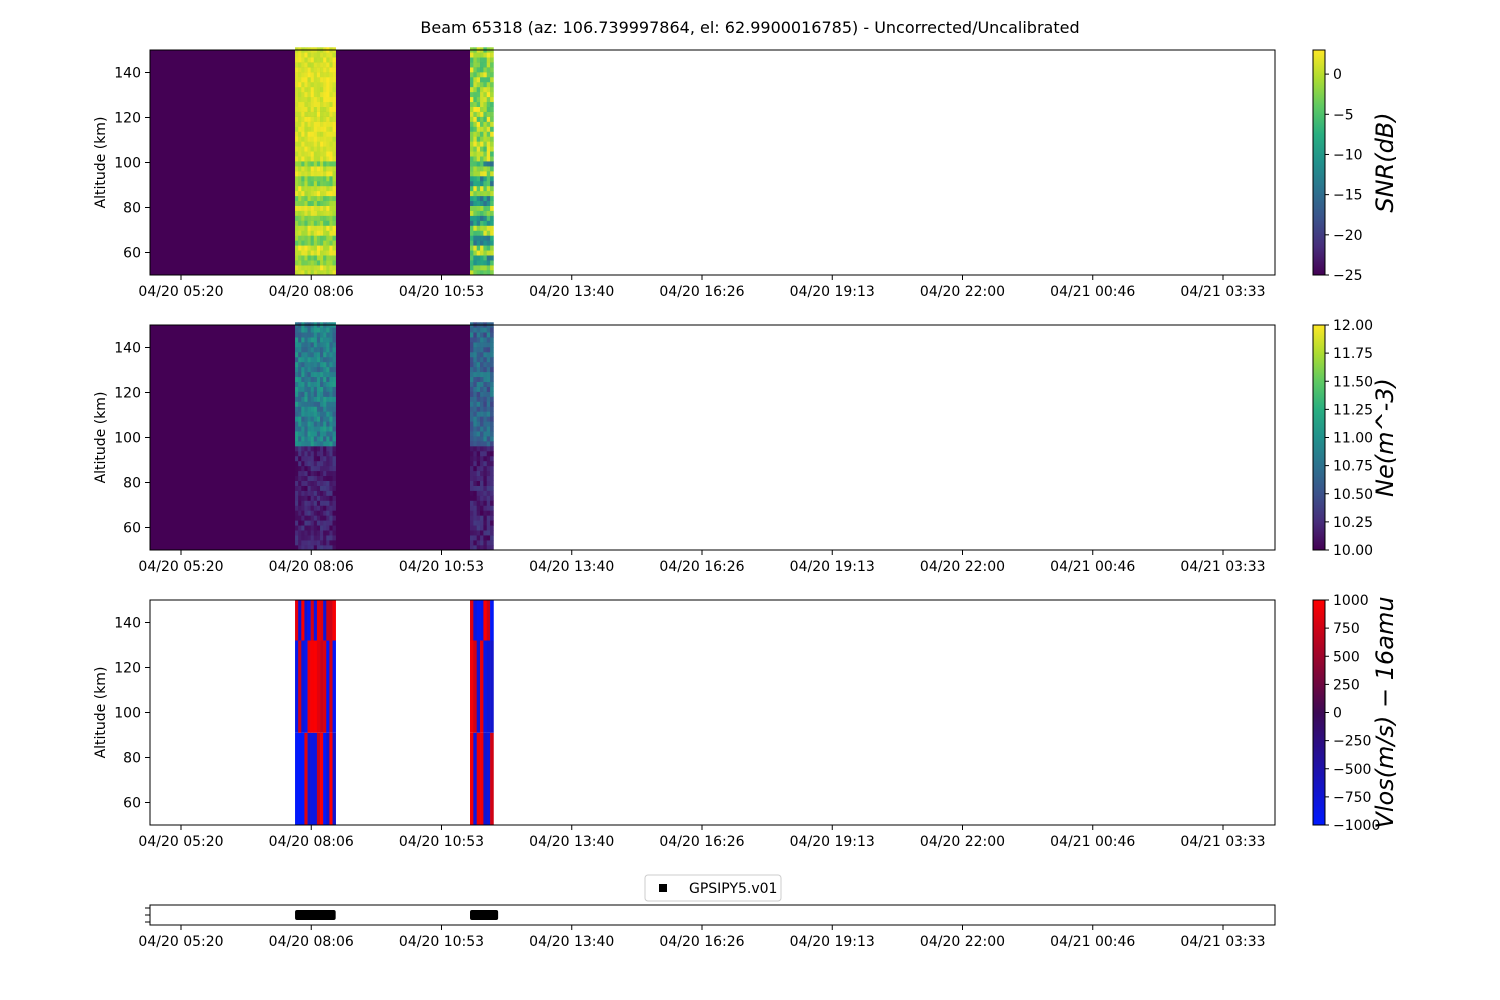 The image size is (1500, 1000). Describe the element at coordinates (571, 942) in the screenshot. I see `timeline-xtick-label: 04/20 13:40` at that location.